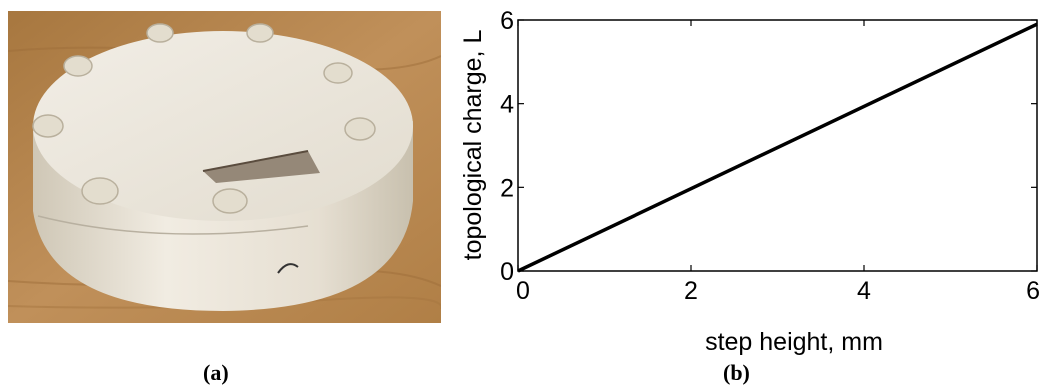  What do you see at coordinates (507, 188) in the screenshot?
I see `y-tick-label: 2` at bounding box center [507, 188].